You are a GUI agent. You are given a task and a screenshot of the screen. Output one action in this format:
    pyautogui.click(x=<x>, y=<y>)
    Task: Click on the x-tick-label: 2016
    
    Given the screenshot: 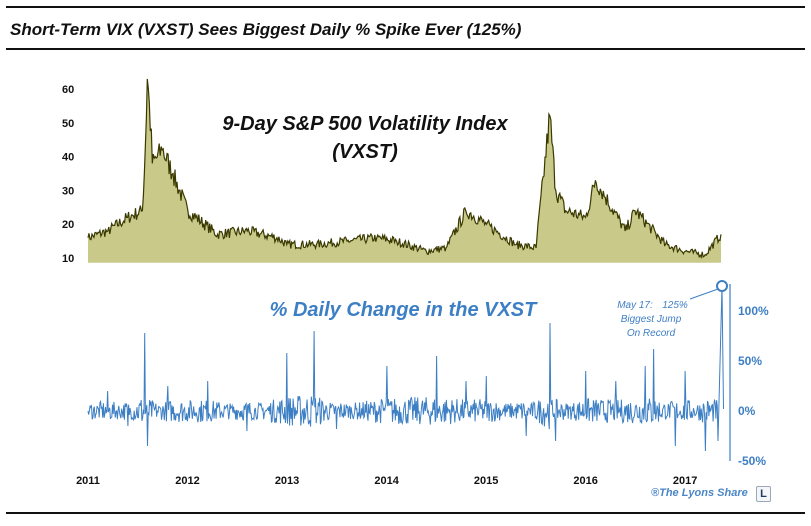 What is the action you would take?
    pyautogui.click(x=585, y=481)
    